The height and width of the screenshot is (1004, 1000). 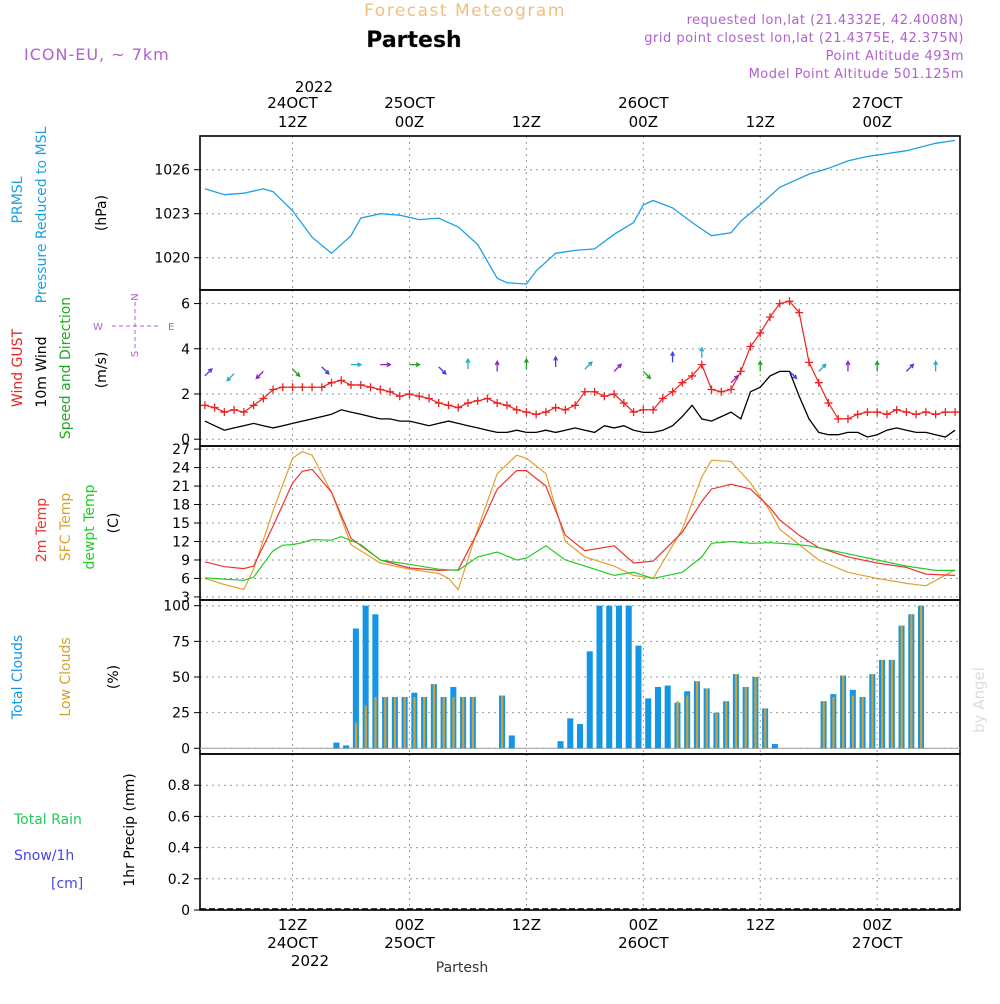 I want to click on bottom-hour-label: 00Z, so click(x=409, y=925).